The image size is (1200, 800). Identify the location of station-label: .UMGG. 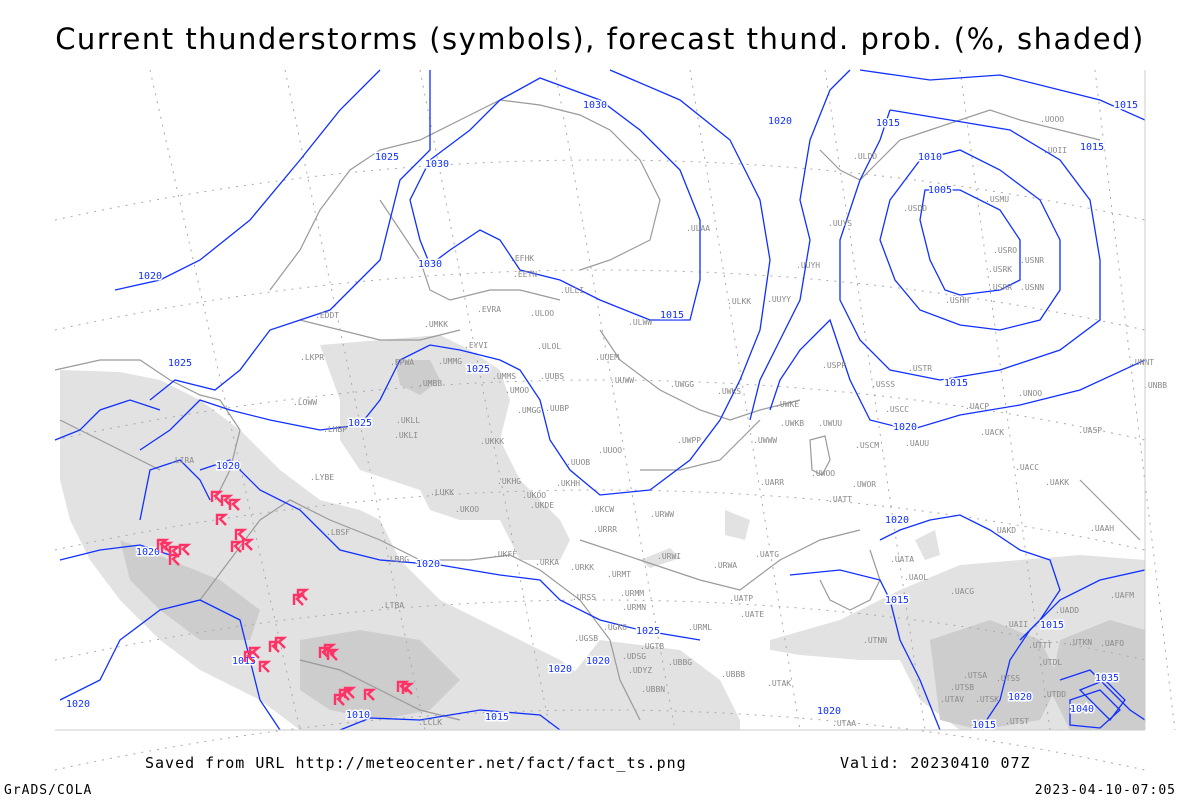
(529, 410).